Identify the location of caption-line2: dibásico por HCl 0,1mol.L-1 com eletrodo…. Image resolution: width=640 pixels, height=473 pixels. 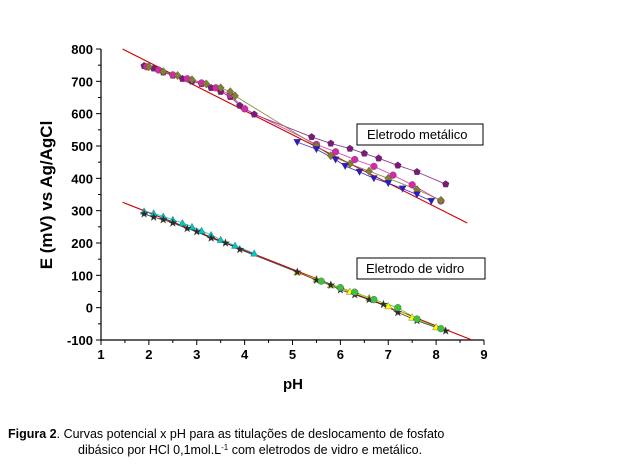
(268, 450).